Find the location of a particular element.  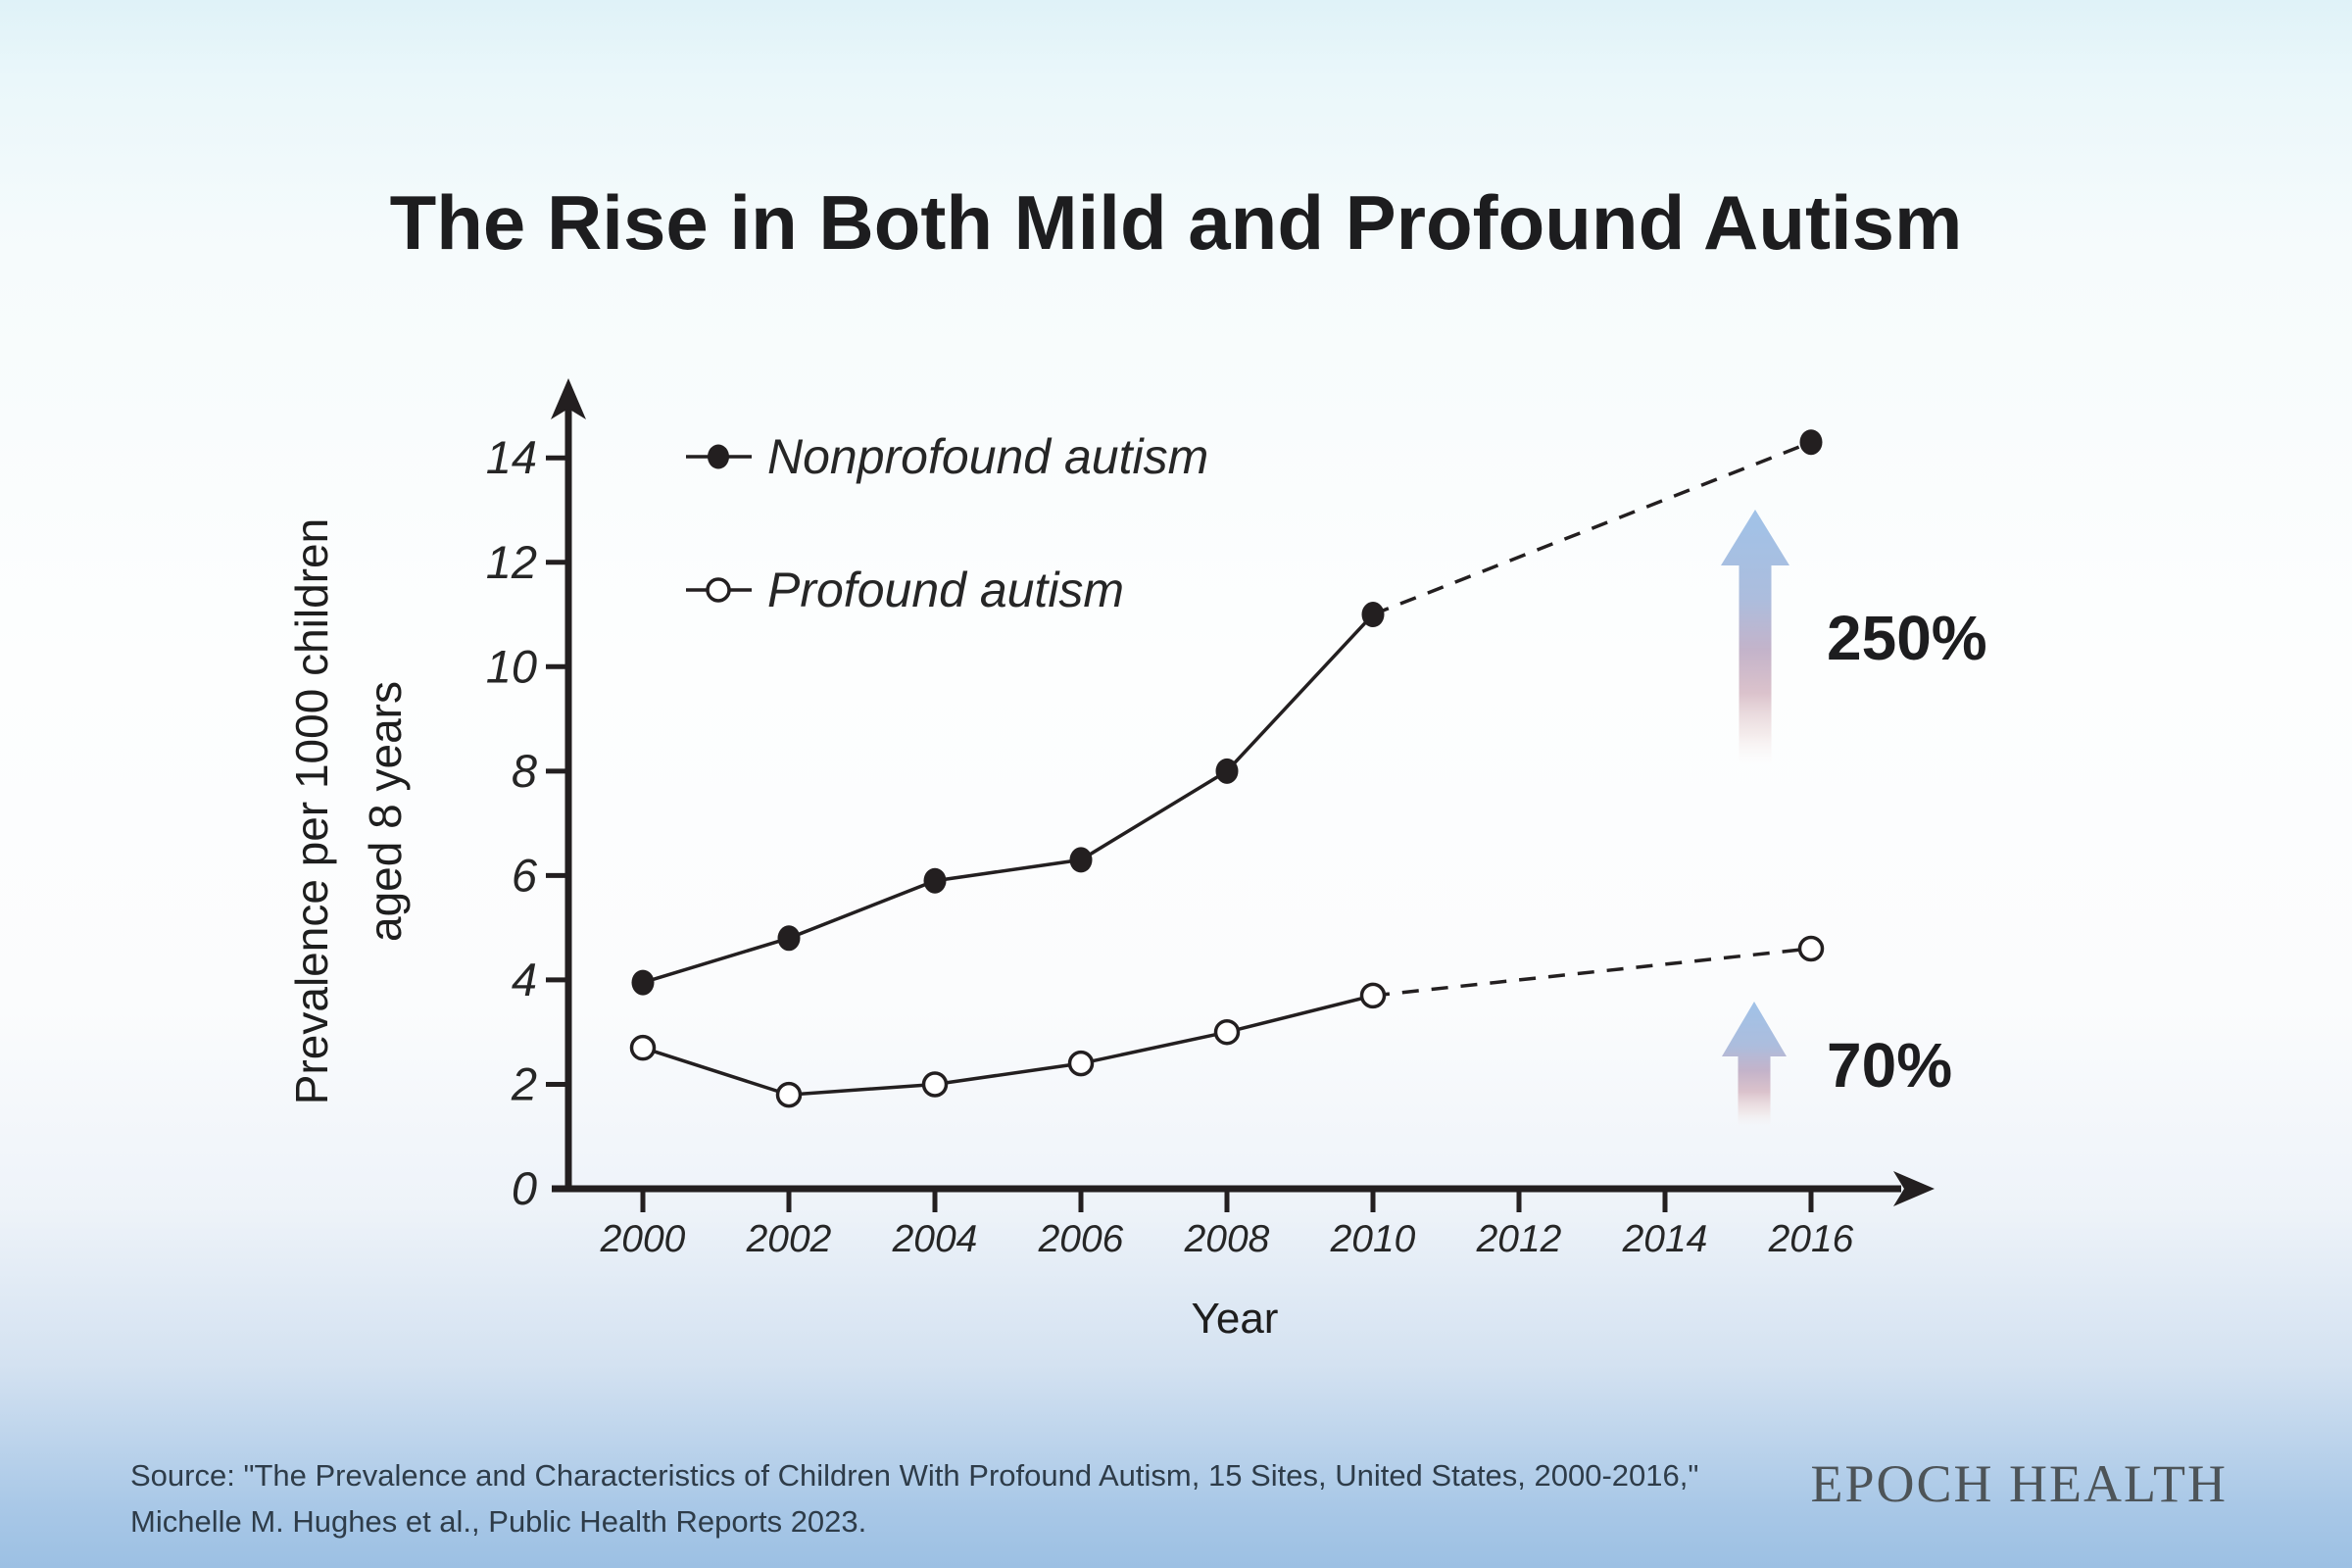

legend-label: Nonprofound autism is located at coordinates (988, 456).